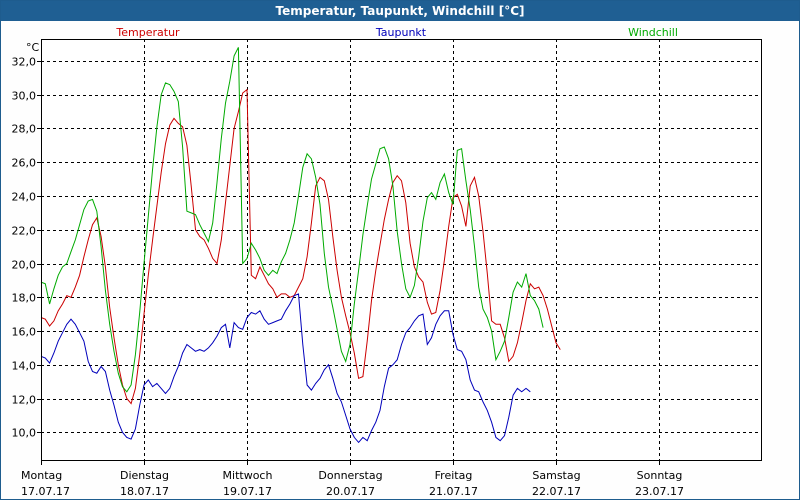 This screenshot has height=500, width=800. I want to click on x-day-label: Samstag, so click(556, 475).